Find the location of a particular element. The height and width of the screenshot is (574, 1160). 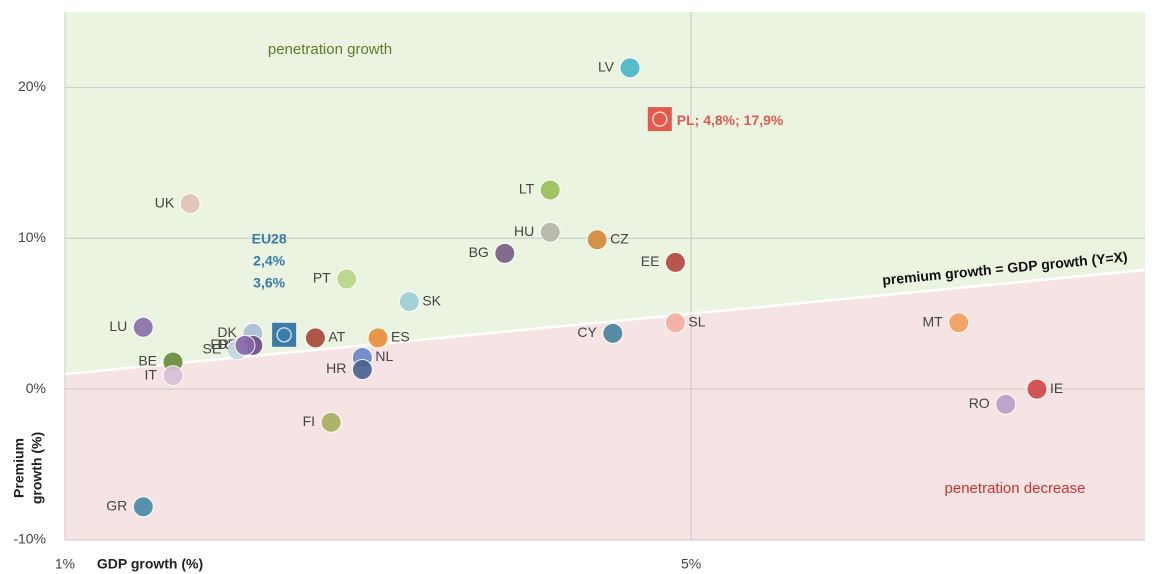

y-tick-label: 0% is located at coordinates (36, 388).